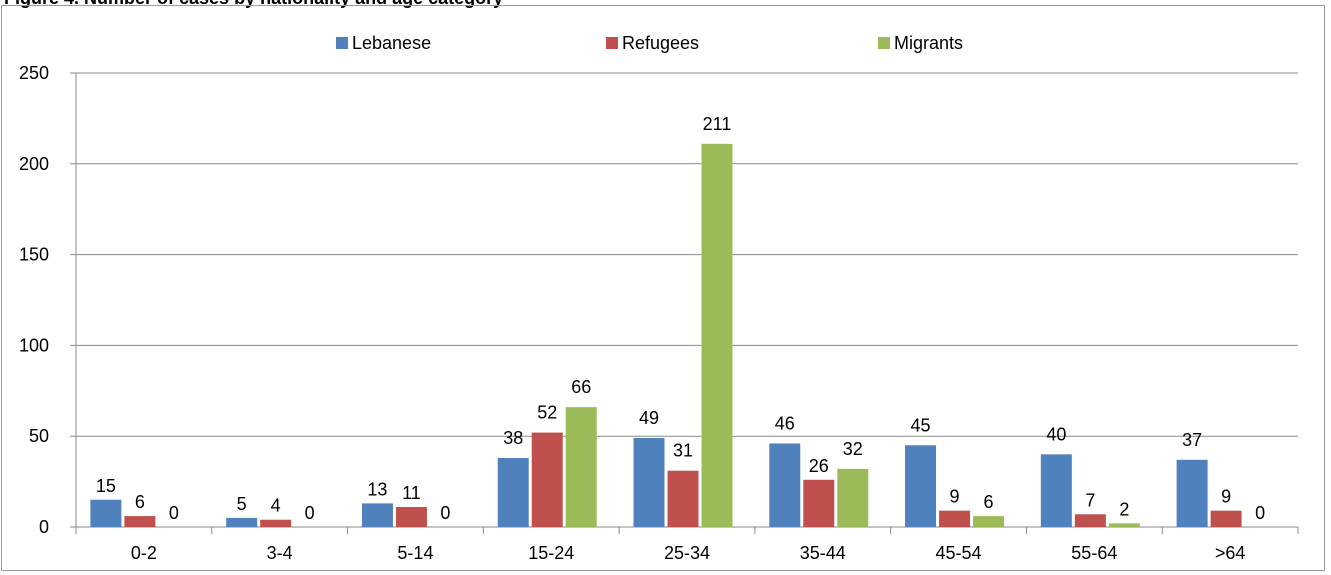  Describe the element at coordinates (921, 425) in the screenshot. I see `data-label: 45` at that location.